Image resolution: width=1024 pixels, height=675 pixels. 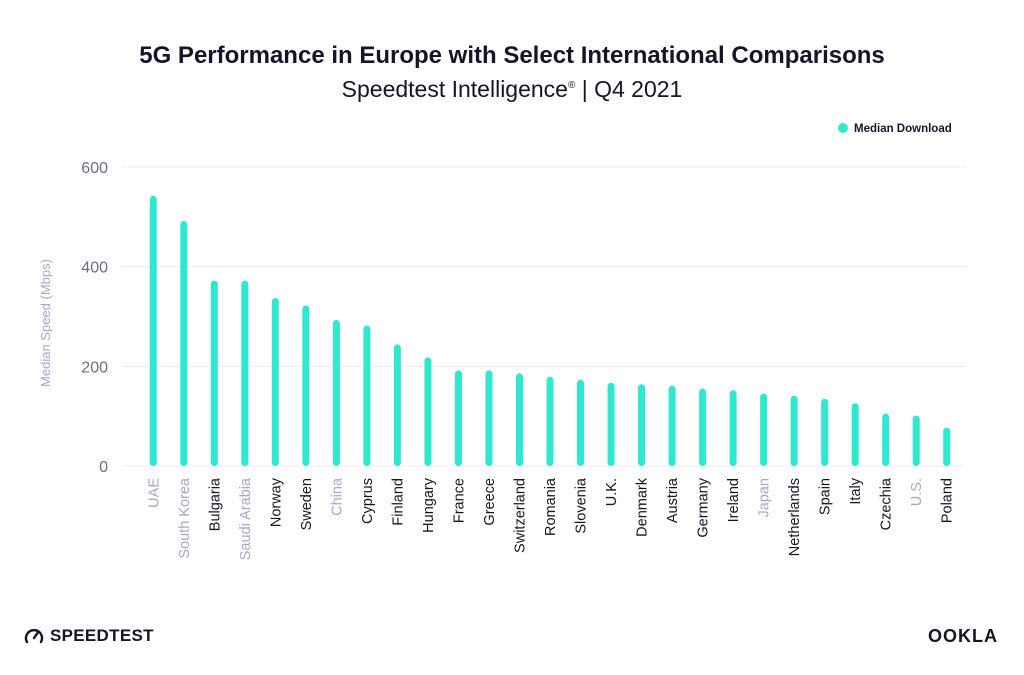 What do you see at coordinates (454, 89) in the screenshot?
I see `subtitle-main: Speedtest Intelligence` at bounding box center [454, 89].